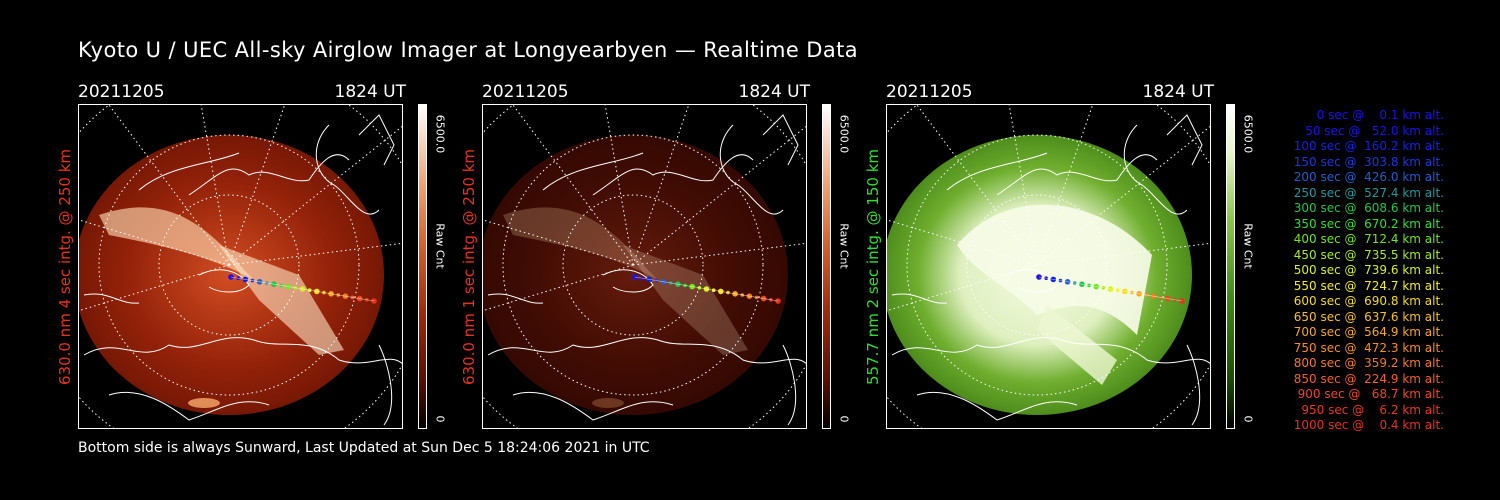  Describe the element at coordinates (1366, 192) in the screenshot. I see `legend-entry: 250 sec @ 527.4 km alt.` at that location.